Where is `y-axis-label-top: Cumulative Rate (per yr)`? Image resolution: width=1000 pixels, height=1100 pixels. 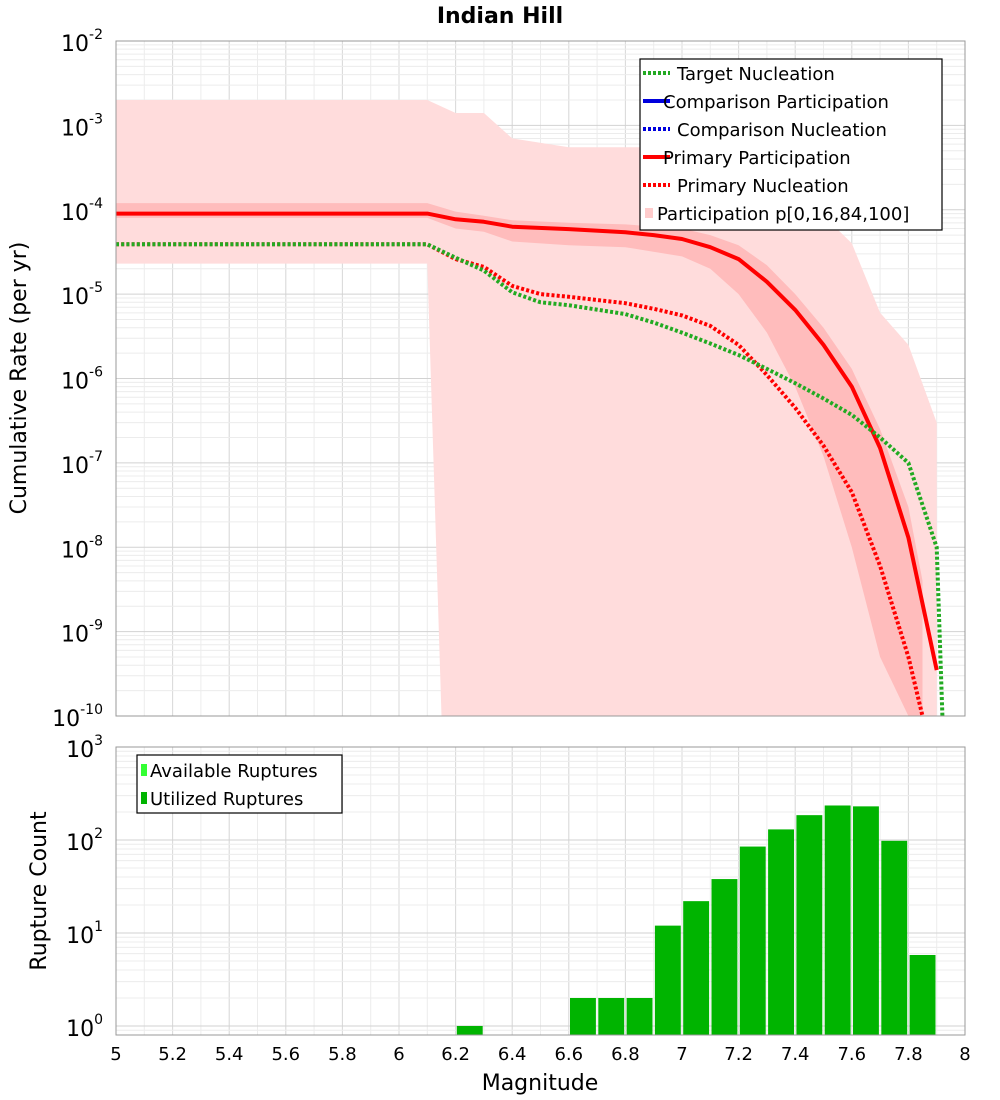 y-axis-label-top: Cumulative Rate (per yr) is located at coordinates (19, 378).